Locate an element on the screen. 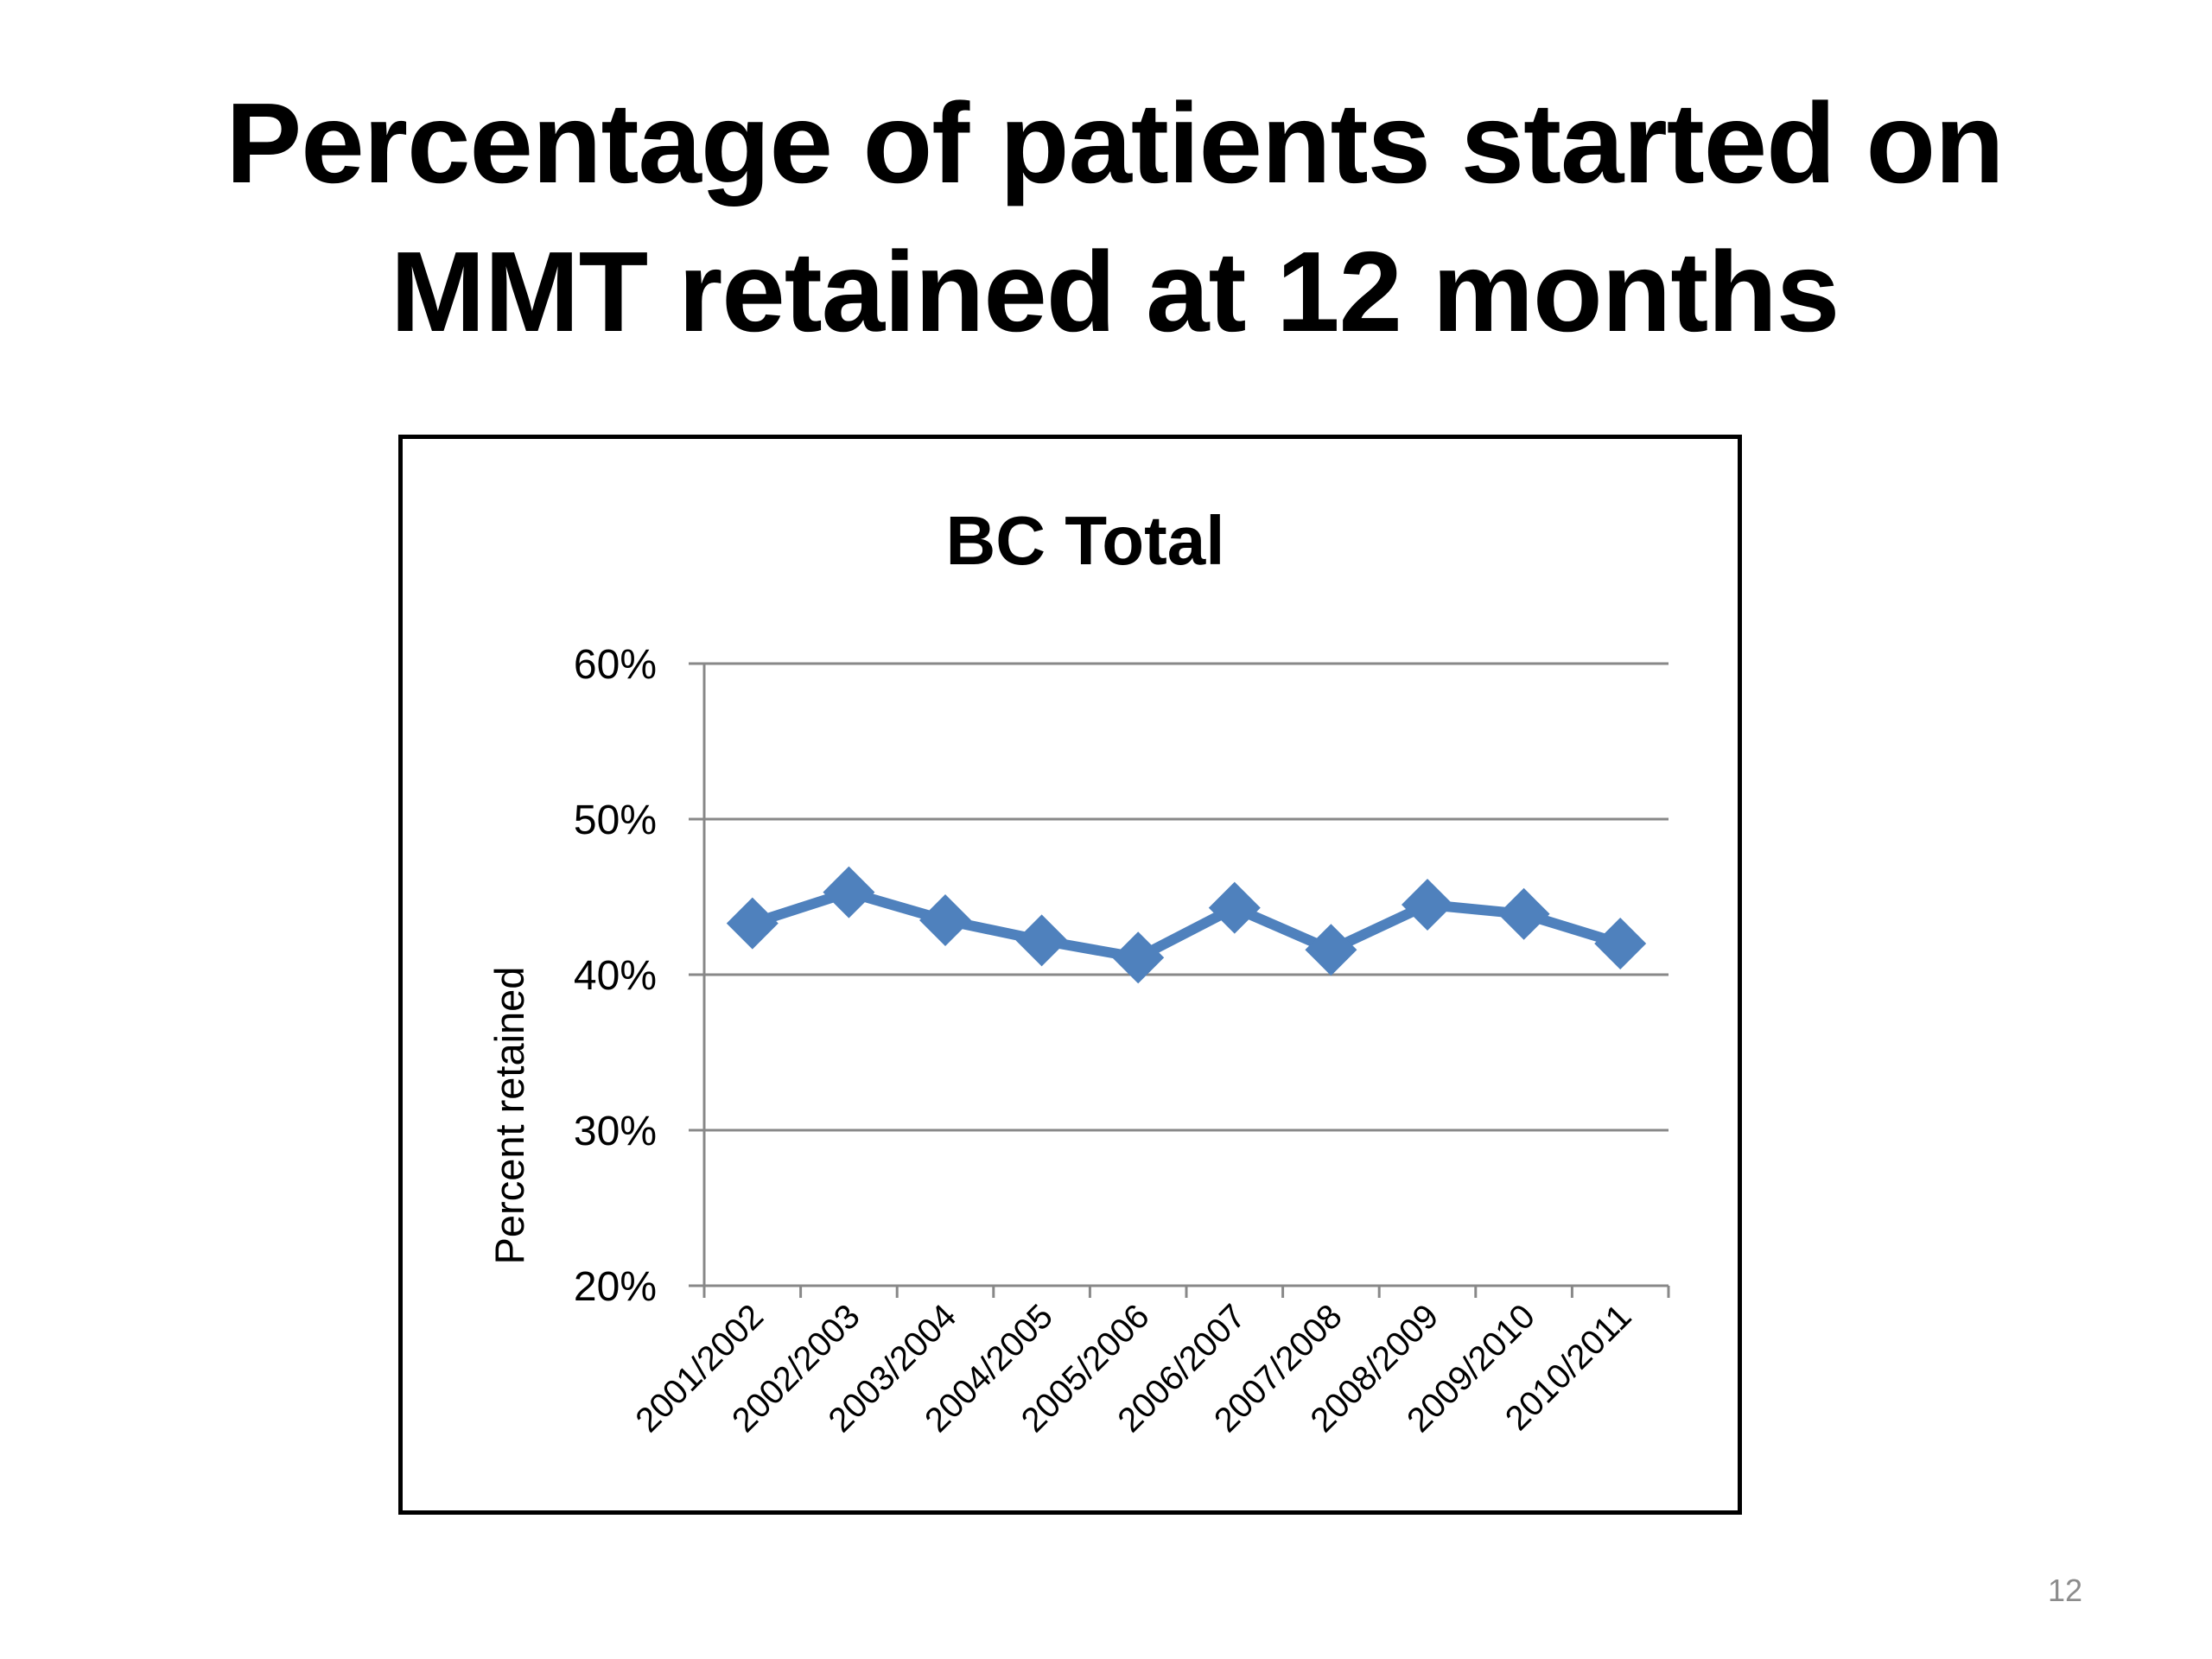  y-tick-label: 60% is located at coordinates (615, 665).